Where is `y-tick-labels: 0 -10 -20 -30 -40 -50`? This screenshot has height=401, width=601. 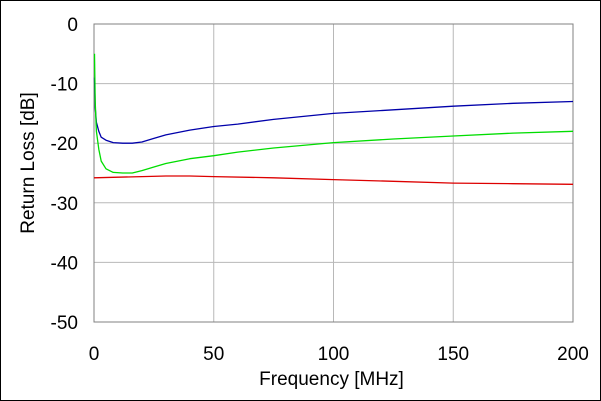 y-tick-labels: 0 -10 -20 -30 -40 -50 is located at coordinates (64, 174).